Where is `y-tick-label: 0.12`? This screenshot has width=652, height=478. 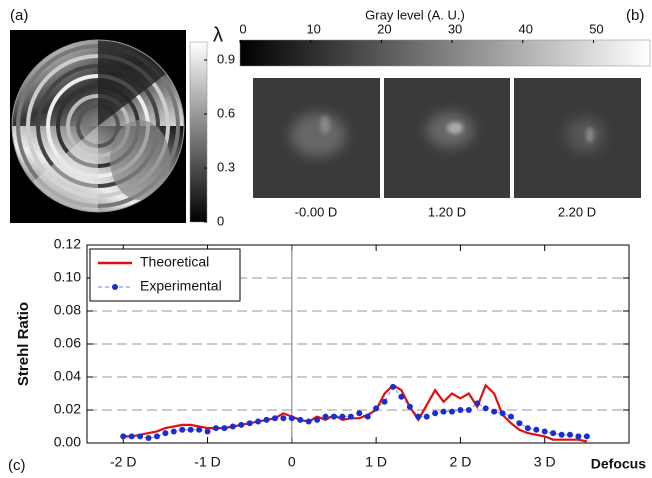
y-tick-label: 0.12 is located at coordinates (67, 244).